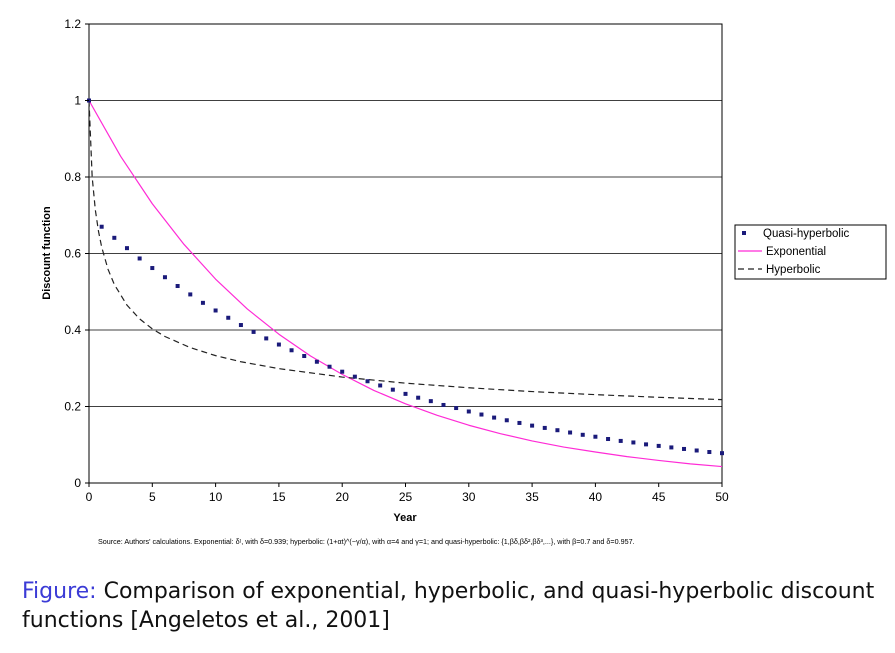 The image size is (895, 653). What do you see at coordinates (469, 497) in the screenshot?
I see `x-tick-label: 30` at bounding box center [469, 497].